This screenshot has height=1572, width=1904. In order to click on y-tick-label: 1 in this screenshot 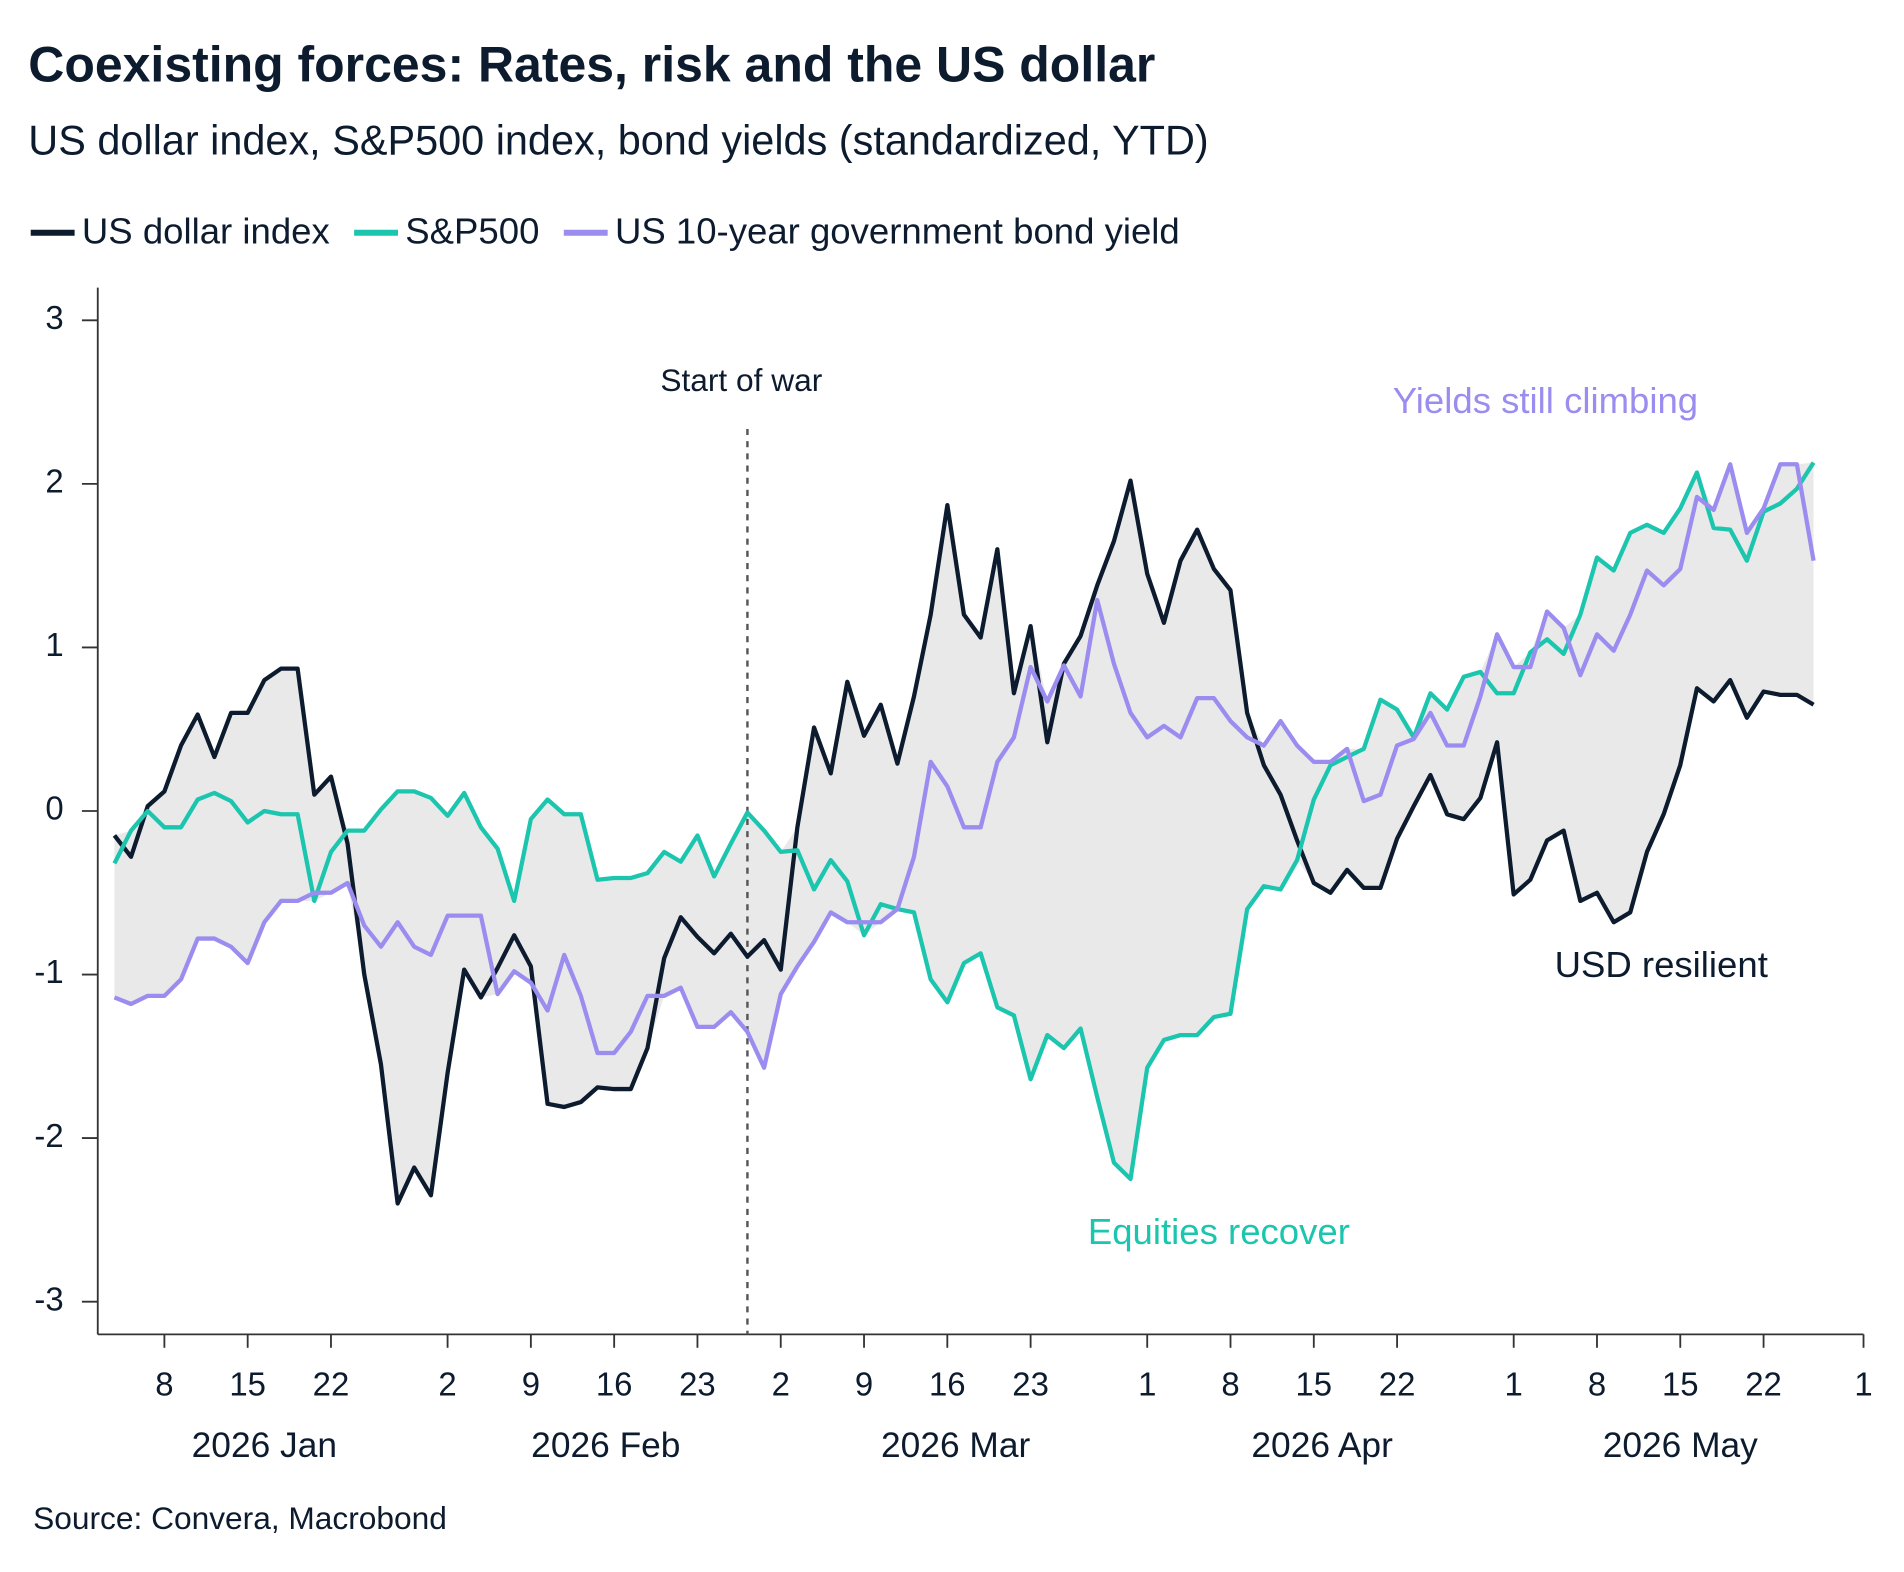, I will do `click(54, 644)`.